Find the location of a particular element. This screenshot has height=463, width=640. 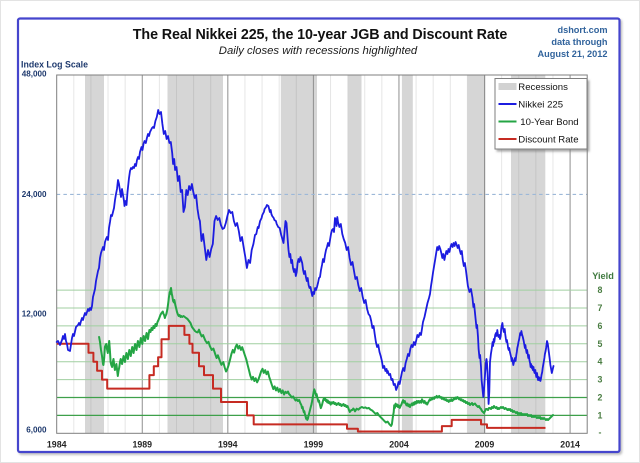

svg-text: 10-Year Bond is located at coordinates (549, 122).